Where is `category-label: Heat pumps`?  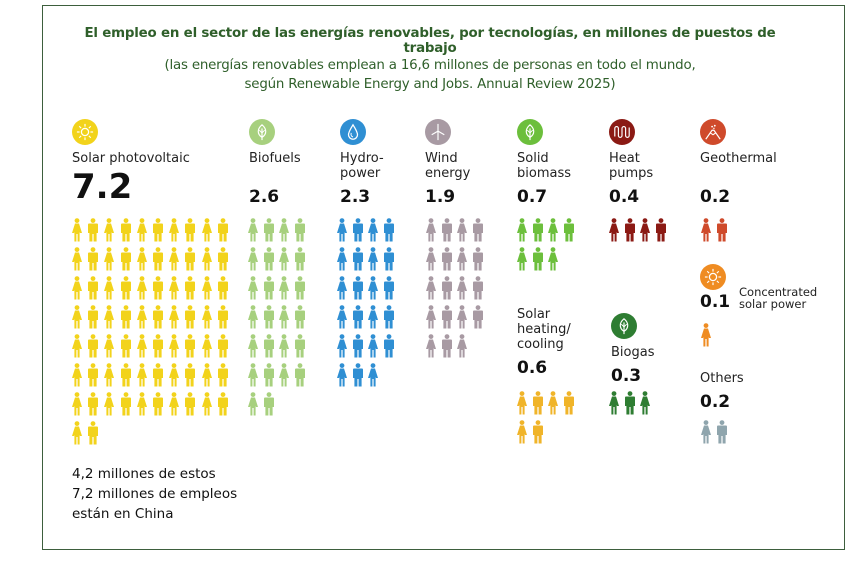 category-label: Heat pumps is located at coordinates (631, 166).